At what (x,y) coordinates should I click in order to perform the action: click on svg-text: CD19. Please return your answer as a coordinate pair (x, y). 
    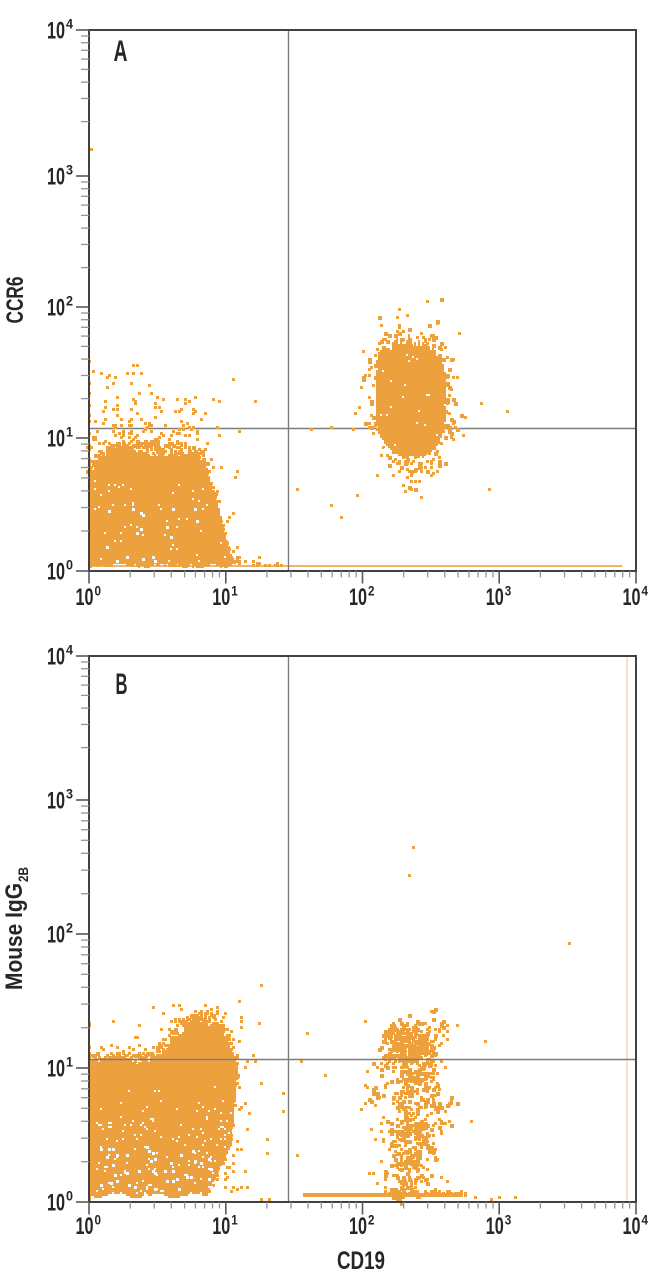
    Looking at the image, I should click on (361, 1261).